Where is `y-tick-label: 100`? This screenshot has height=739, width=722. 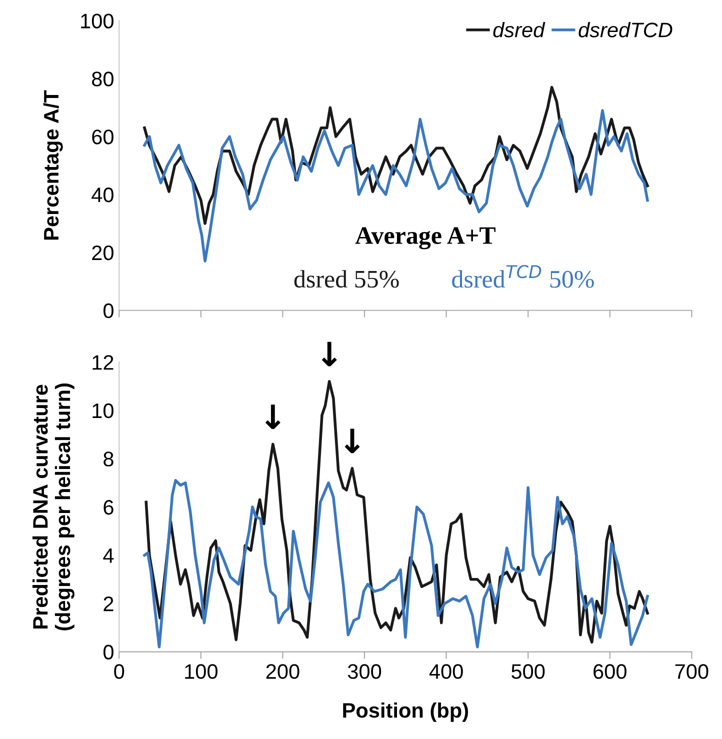
y-tick-label: 100 is located at coordinates (97, 21).